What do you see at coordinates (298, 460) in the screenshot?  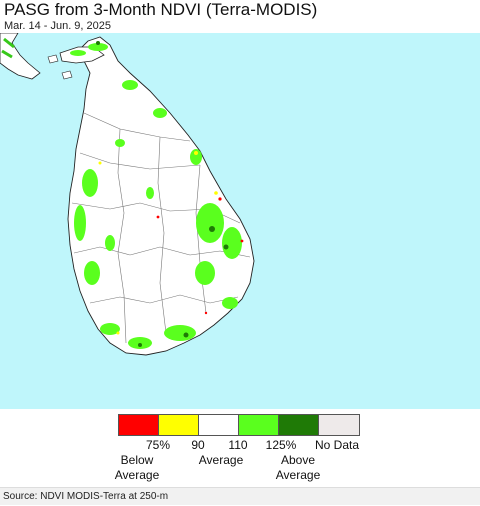 I see `legend-above-label-1: Above` at bounding box center [298, 460].